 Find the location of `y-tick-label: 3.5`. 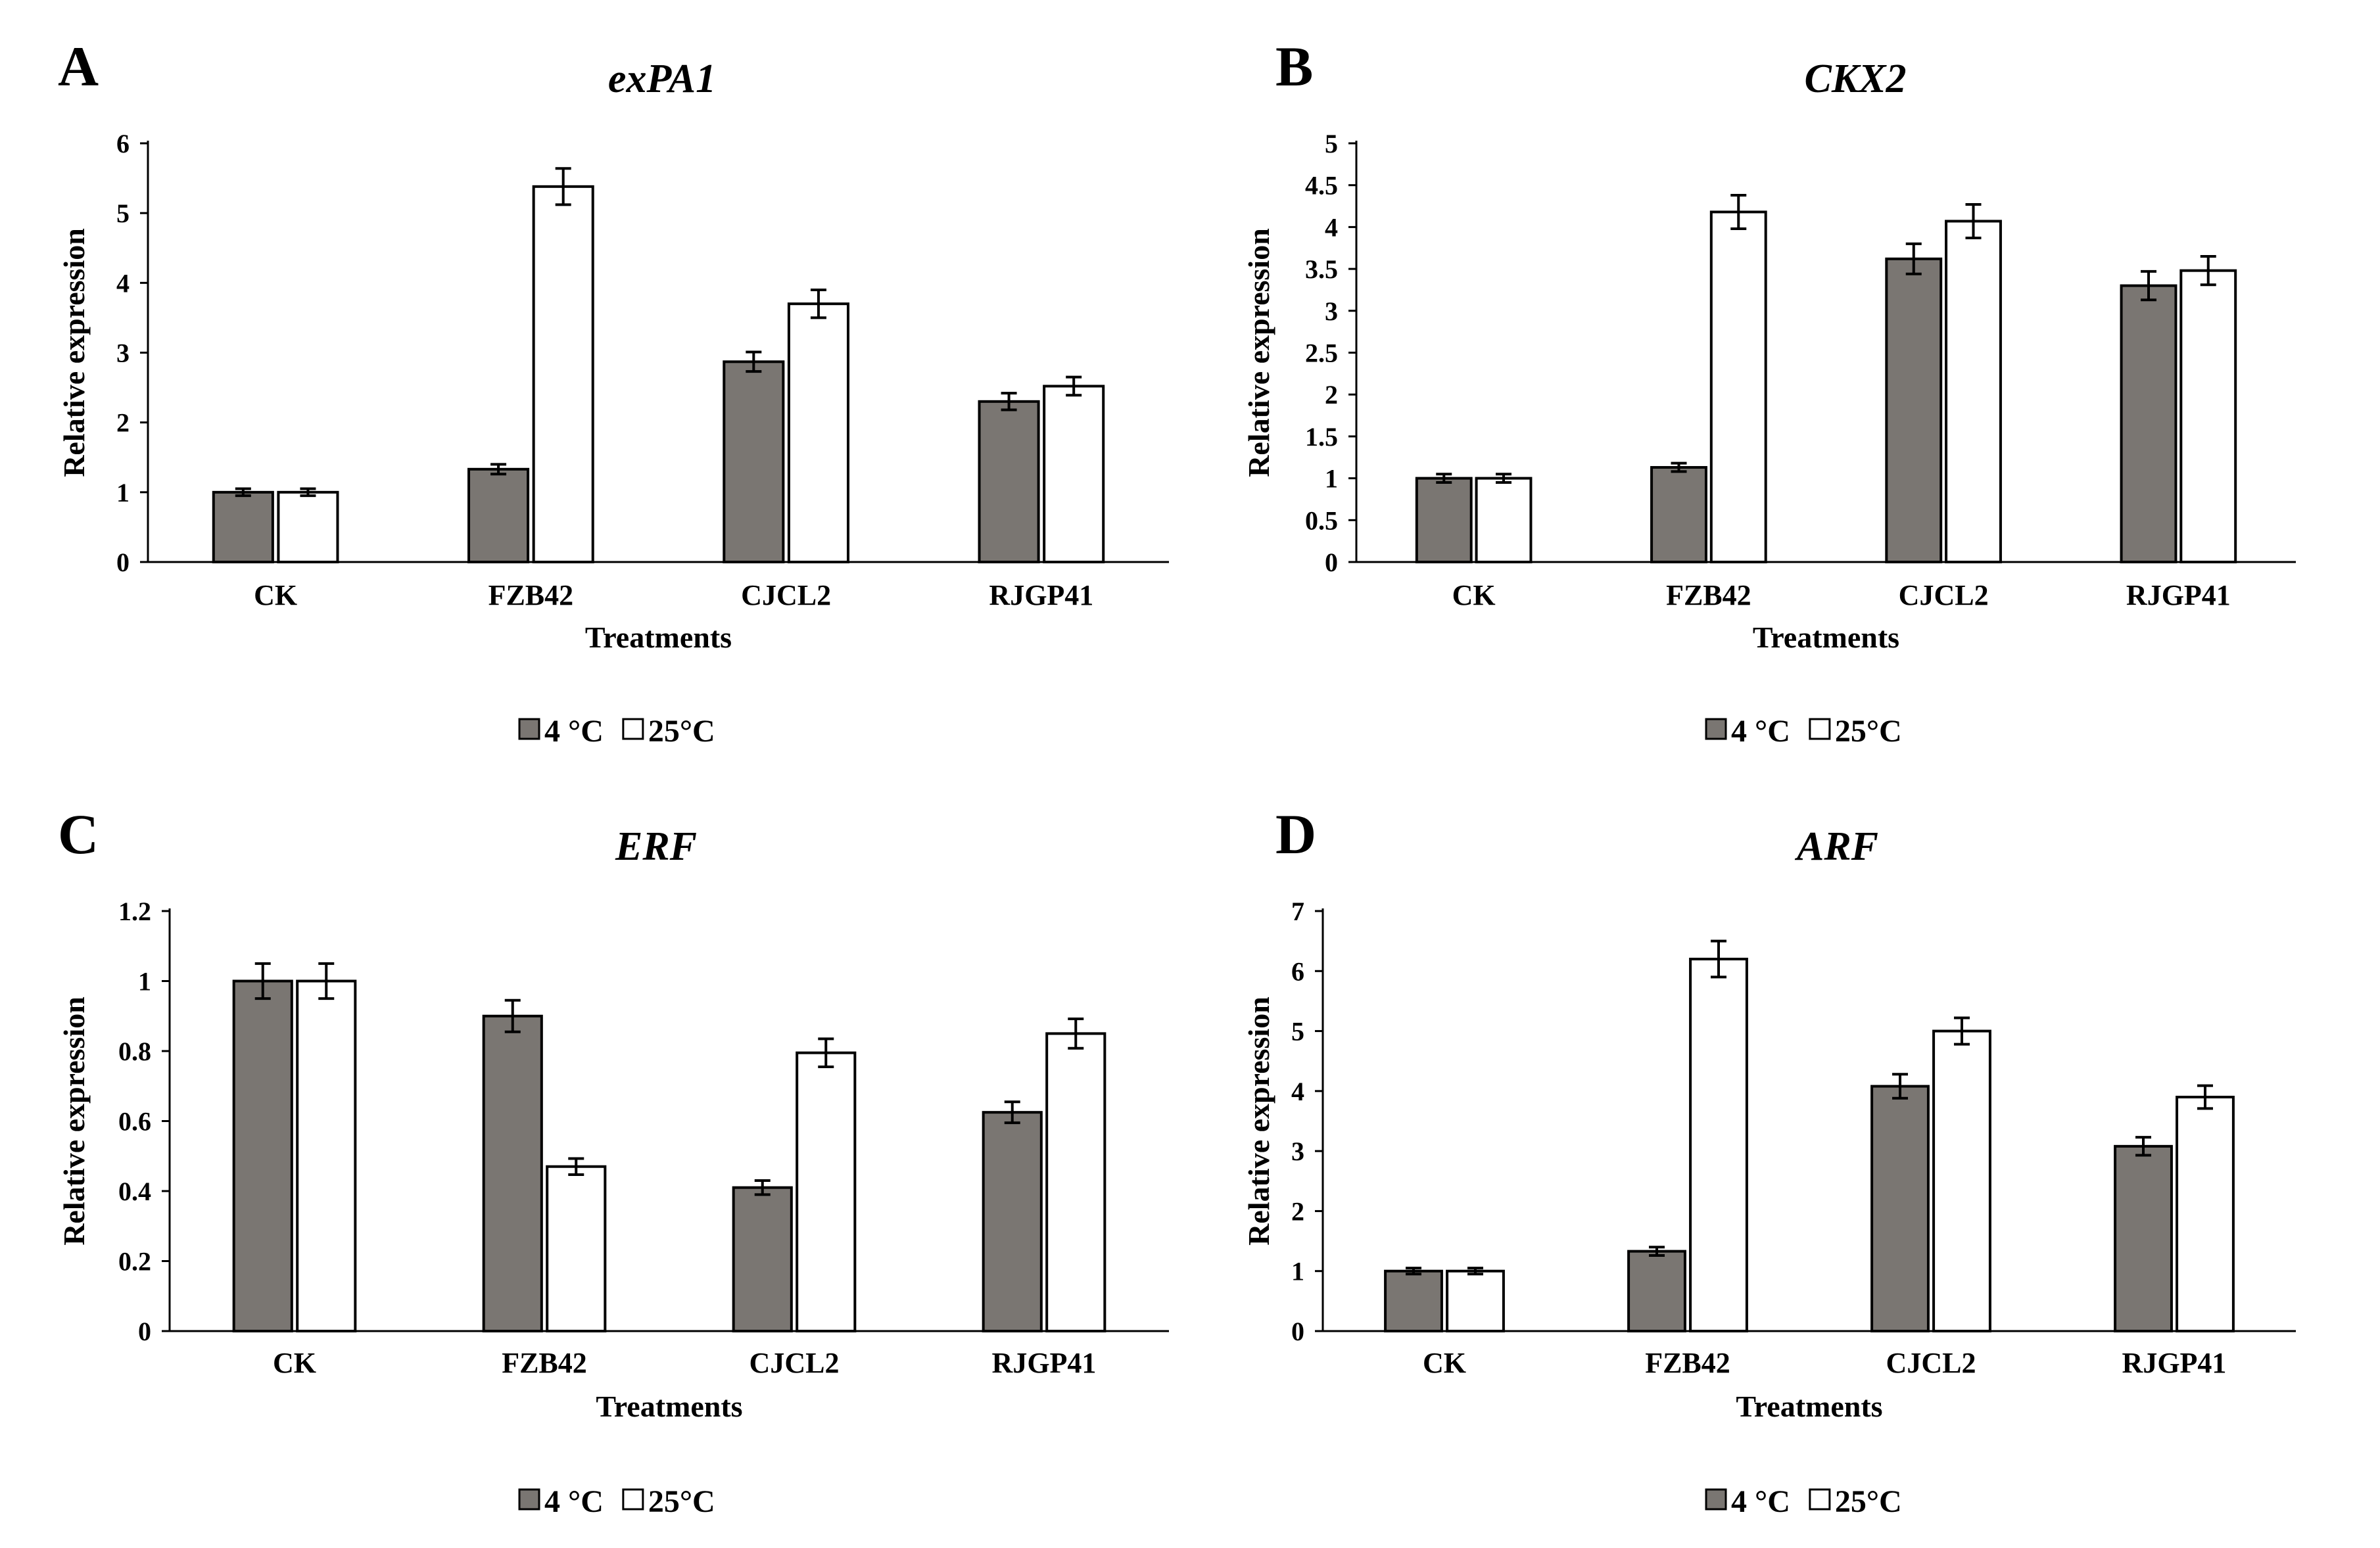

y-tick-label: 3.5 is located at coordinates (1321, 269).